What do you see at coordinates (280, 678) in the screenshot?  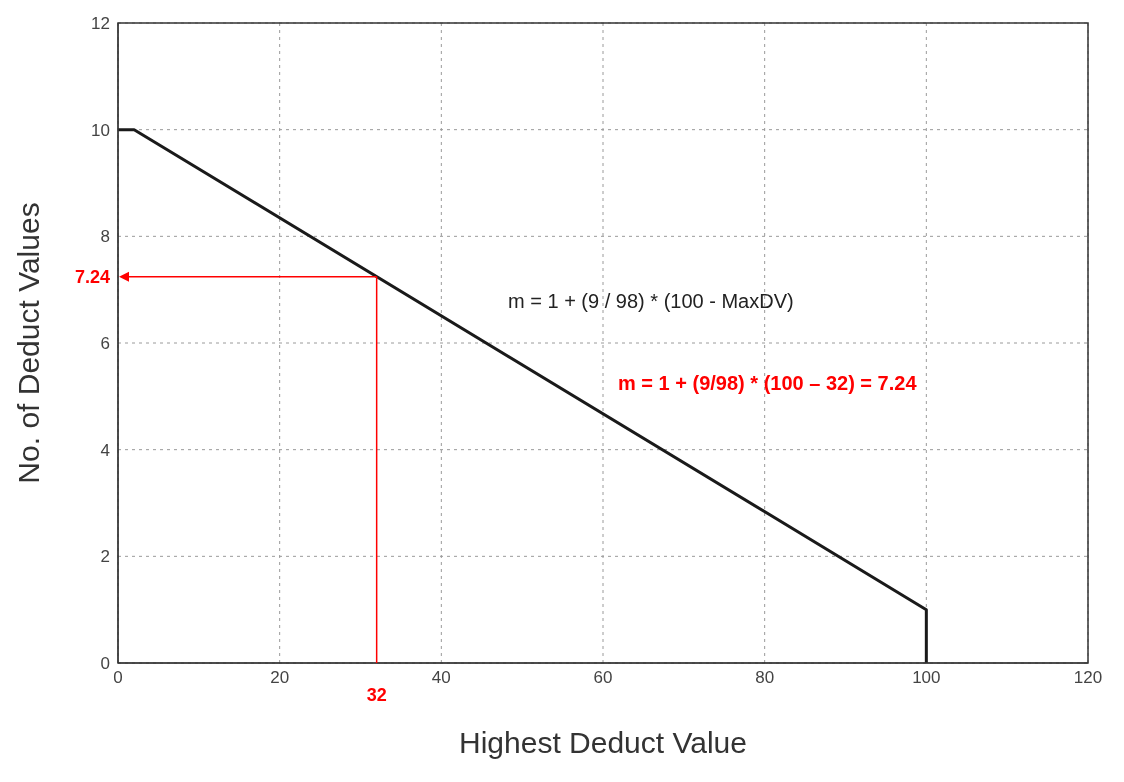 I see `x-tick-label: 20` at bounding box center [280, 678].